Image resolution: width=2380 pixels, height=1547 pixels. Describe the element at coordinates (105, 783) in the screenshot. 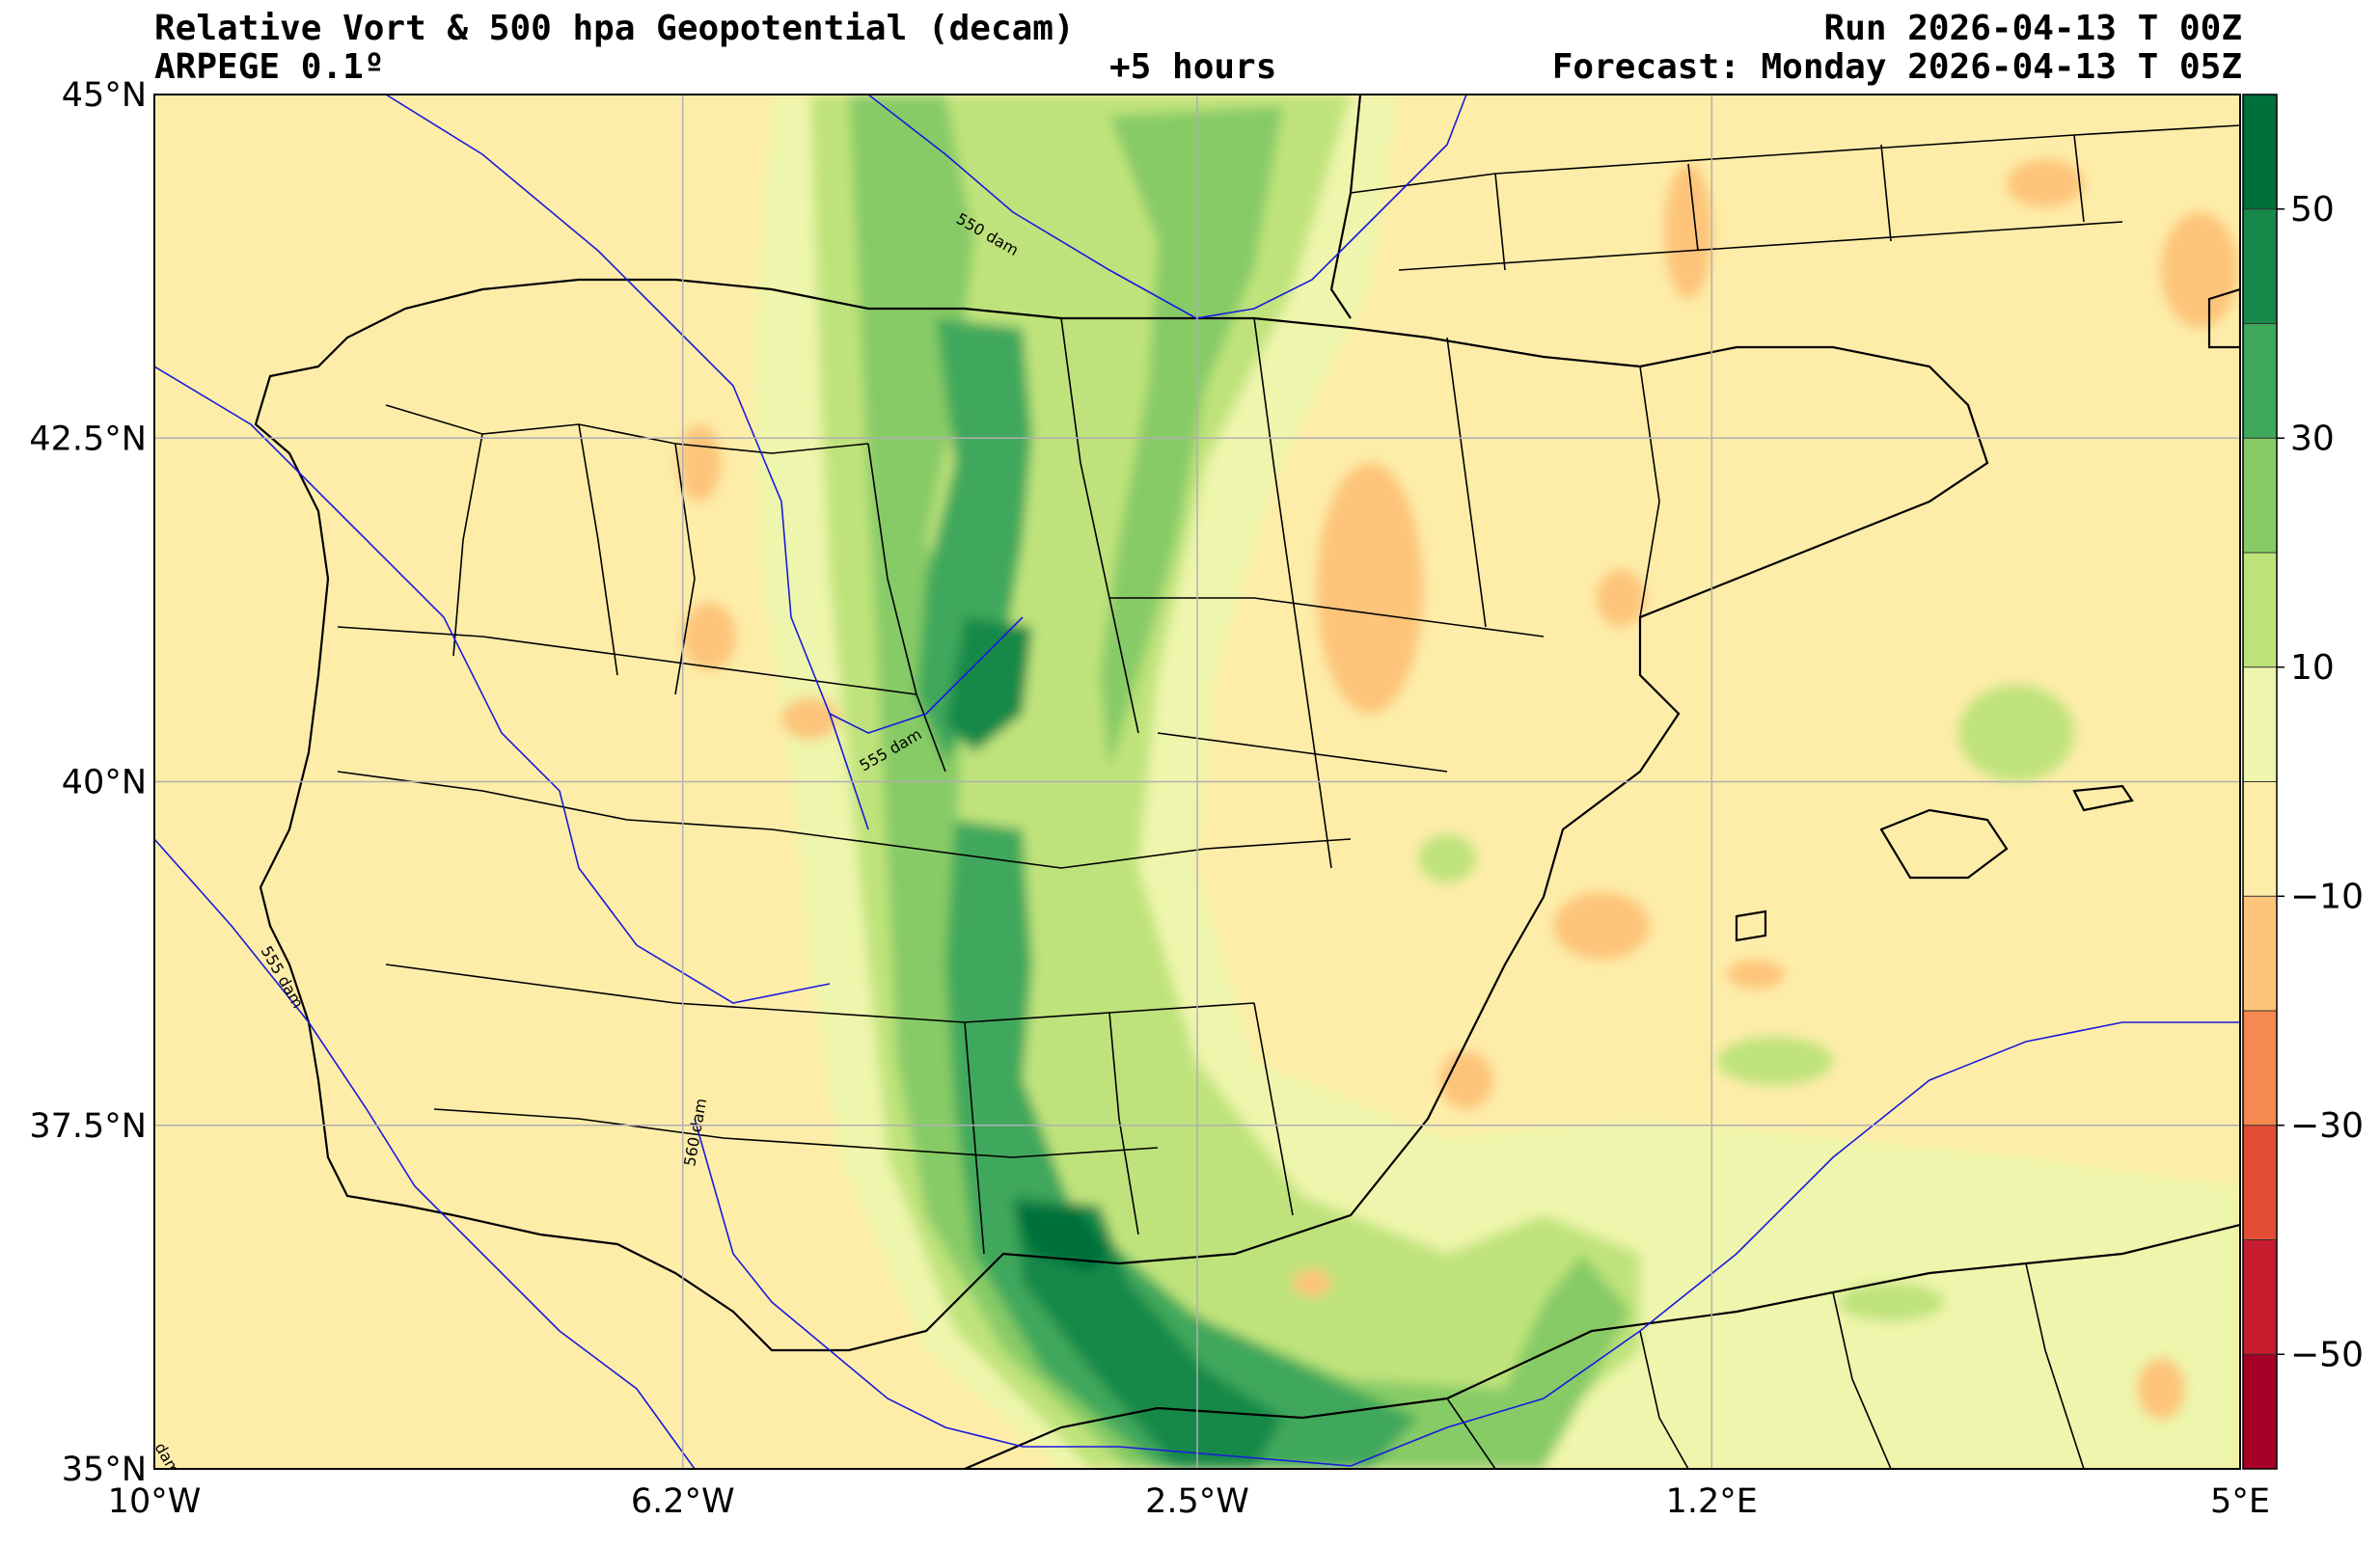

I see `lat-tick-label-2: 40°N` at that location.